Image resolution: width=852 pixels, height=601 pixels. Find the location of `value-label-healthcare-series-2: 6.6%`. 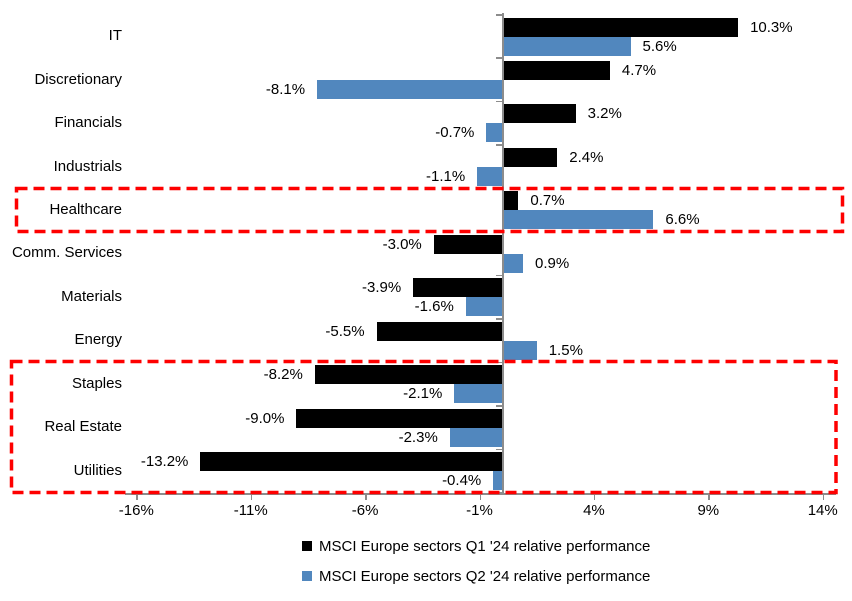

value-label-healthcare-series-2: 6.6% is located at coordinates (682, 220).